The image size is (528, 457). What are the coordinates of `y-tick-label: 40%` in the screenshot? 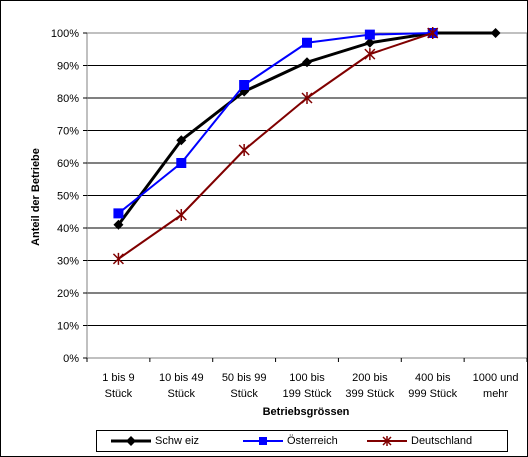 It's located at (68, 229).